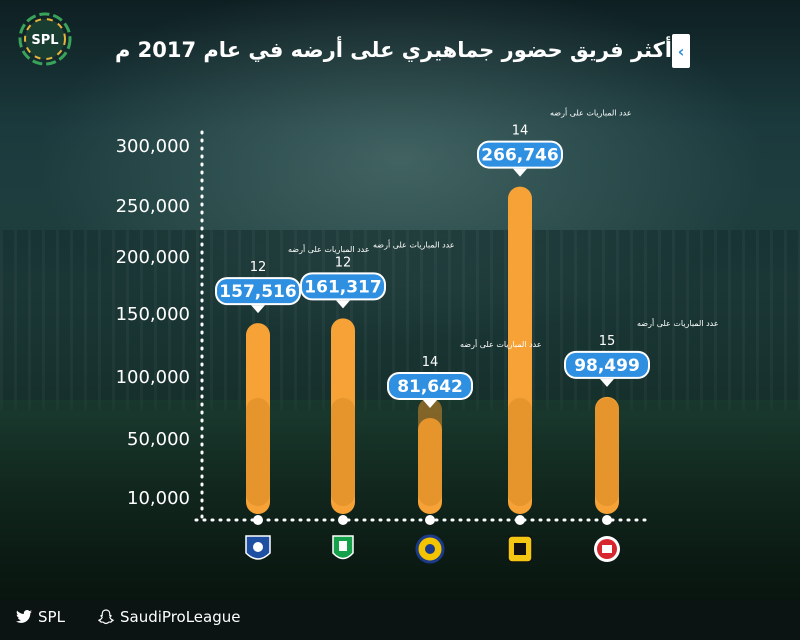  Describe the element at coordinates (24, 616) in the screenshot. I see `twitter-icon` at that location.